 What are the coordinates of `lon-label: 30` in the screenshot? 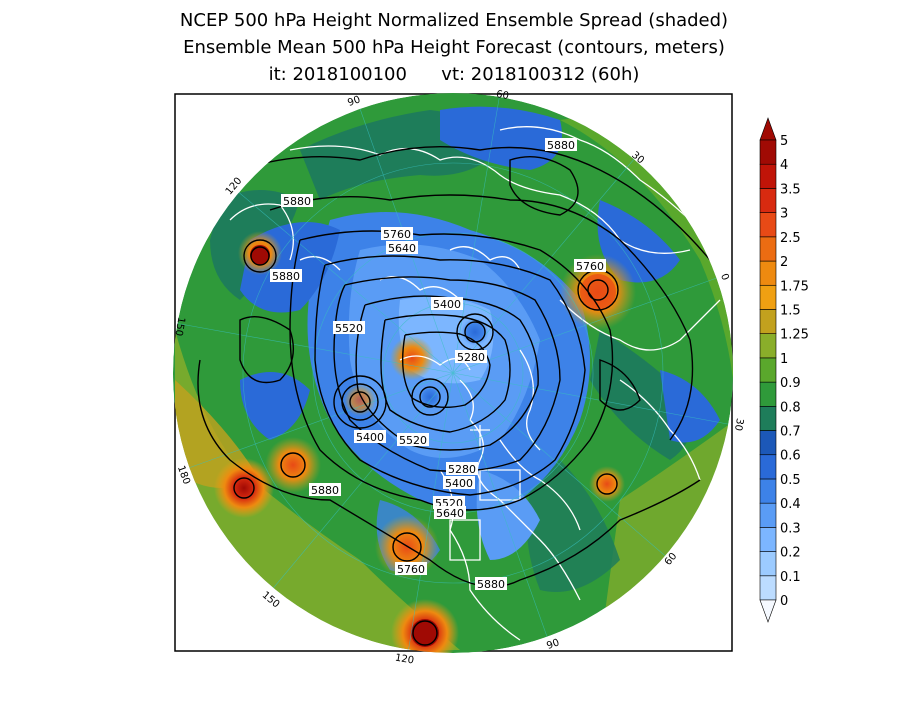 It's located at (738, 424).